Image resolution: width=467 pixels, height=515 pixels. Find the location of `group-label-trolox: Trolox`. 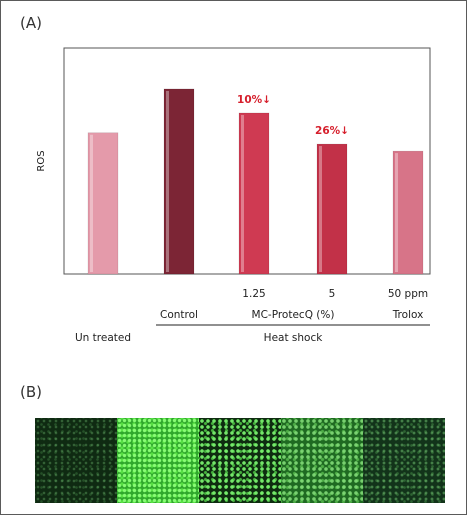

group-label-trolox: Trolox is located at coordinates (408, 315).